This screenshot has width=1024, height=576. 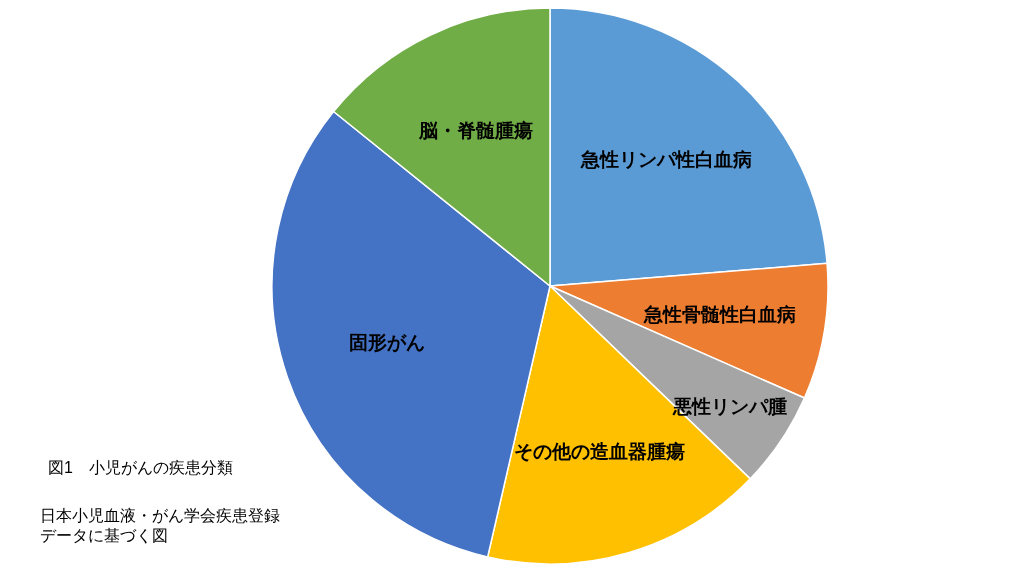 What do you see at coordinates (599, 451) in the screenshot?
I see `slice-label: その他の造血器腫瘍` at bounding box center [599, 451].